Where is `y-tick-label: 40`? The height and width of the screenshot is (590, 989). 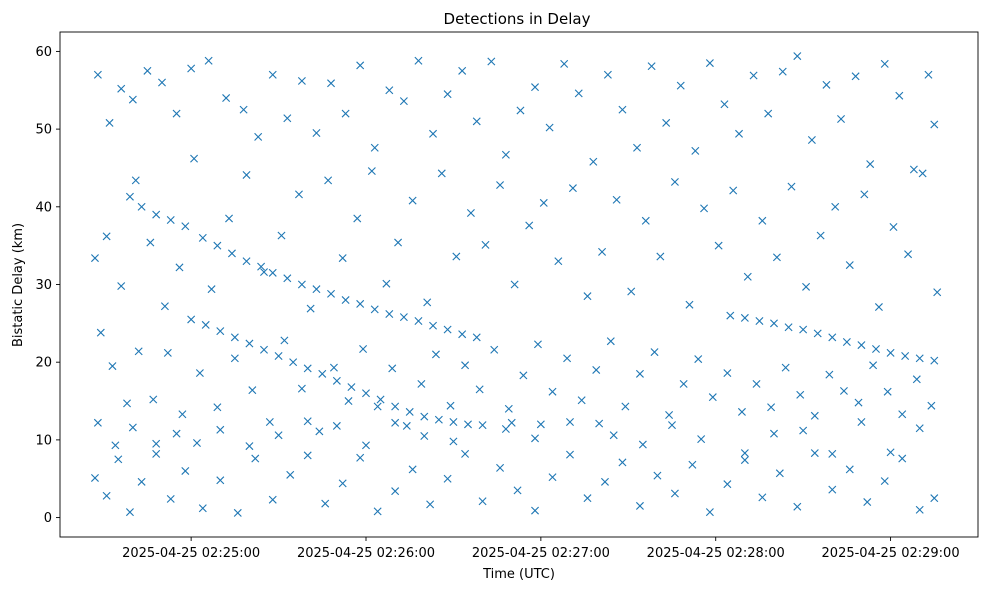 y-tick-label: 40 is located at coordinates (43, 207).